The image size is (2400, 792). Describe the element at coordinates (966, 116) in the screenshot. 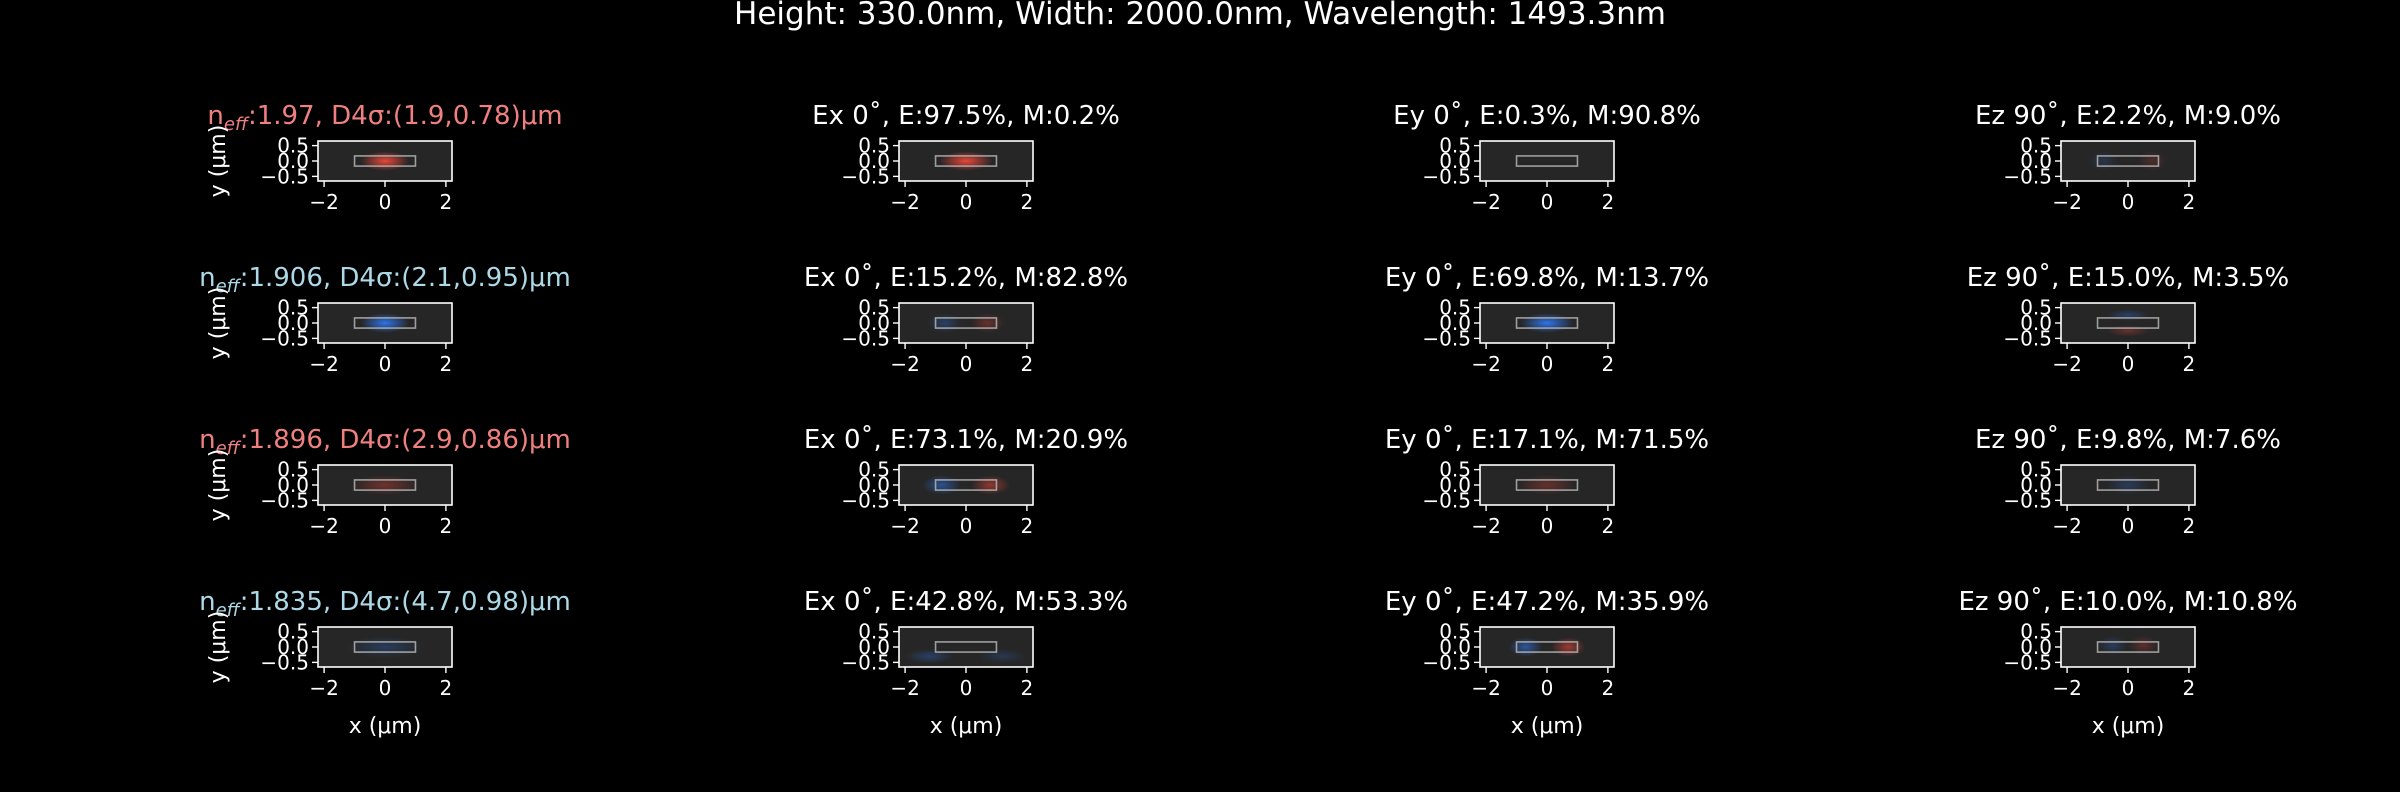

I see `component-title: Ex 0˚, E:97.5%, M:0.2%` at that location.